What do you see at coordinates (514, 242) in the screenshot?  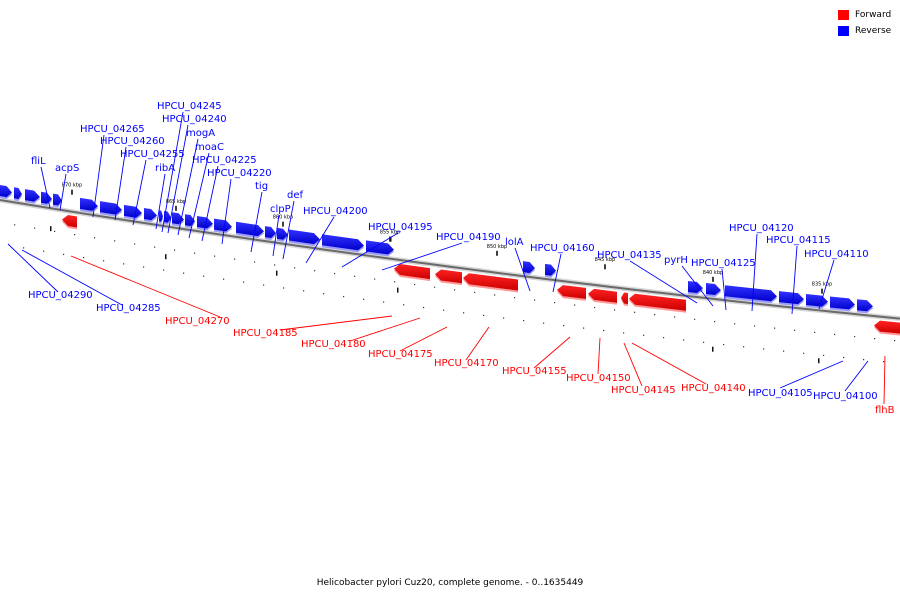 I see `gene-label-lolA: lolA` at bounding box center [514, 242].